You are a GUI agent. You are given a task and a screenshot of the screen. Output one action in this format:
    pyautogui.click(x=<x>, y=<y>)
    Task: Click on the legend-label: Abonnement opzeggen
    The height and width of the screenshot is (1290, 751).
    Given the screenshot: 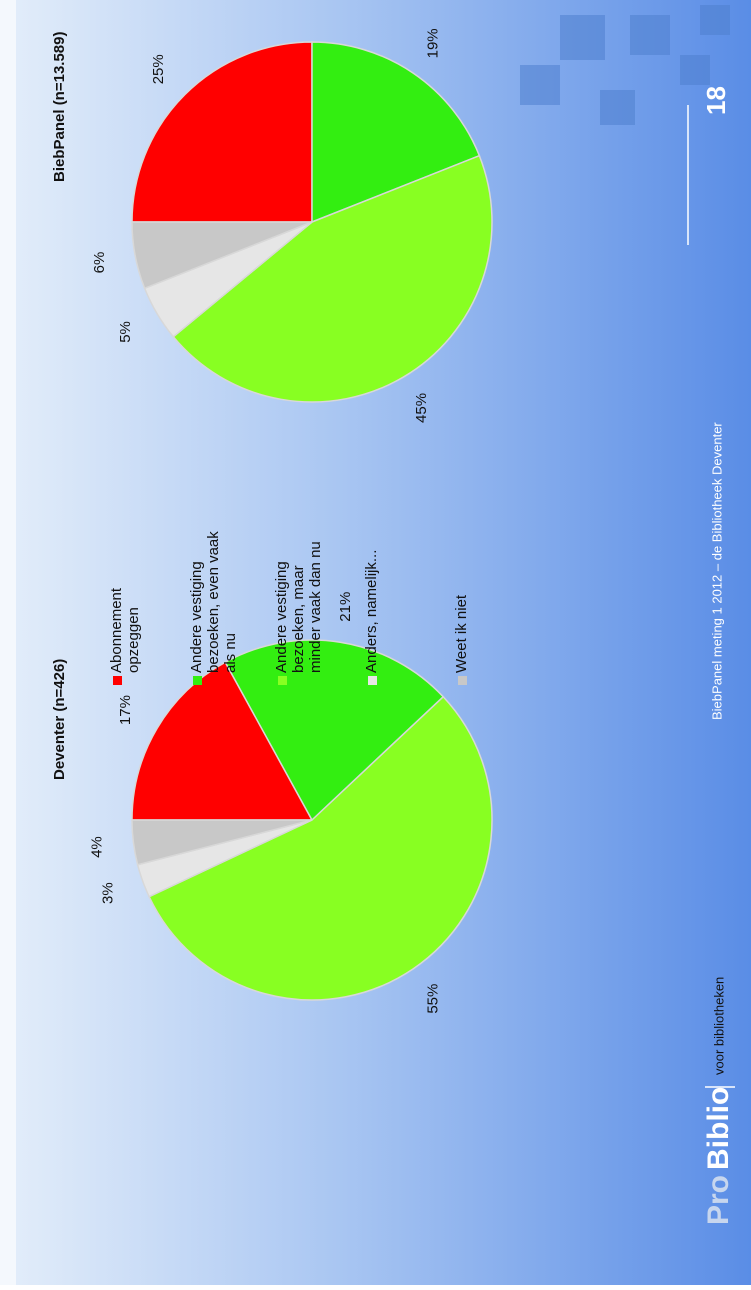 What is the action you would take?
    pyautogui.click(x=125, y=630)
    